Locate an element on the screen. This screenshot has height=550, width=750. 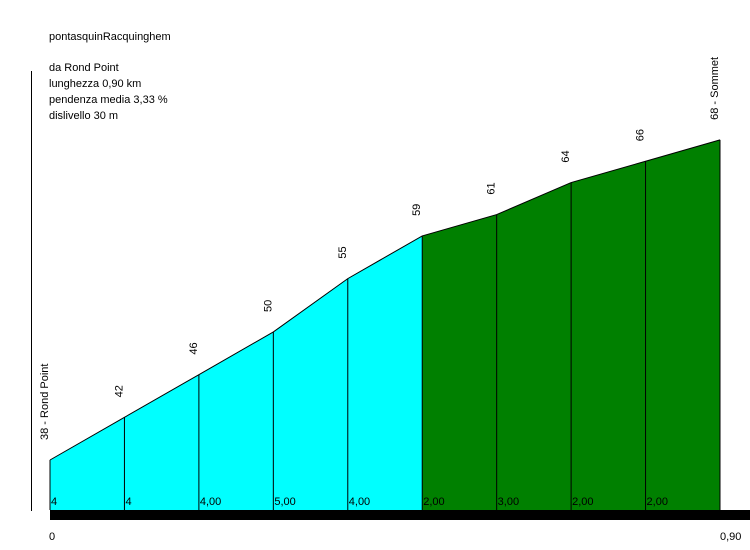
gradient-label-6: 2,00 is located at coordinates (433, 502).